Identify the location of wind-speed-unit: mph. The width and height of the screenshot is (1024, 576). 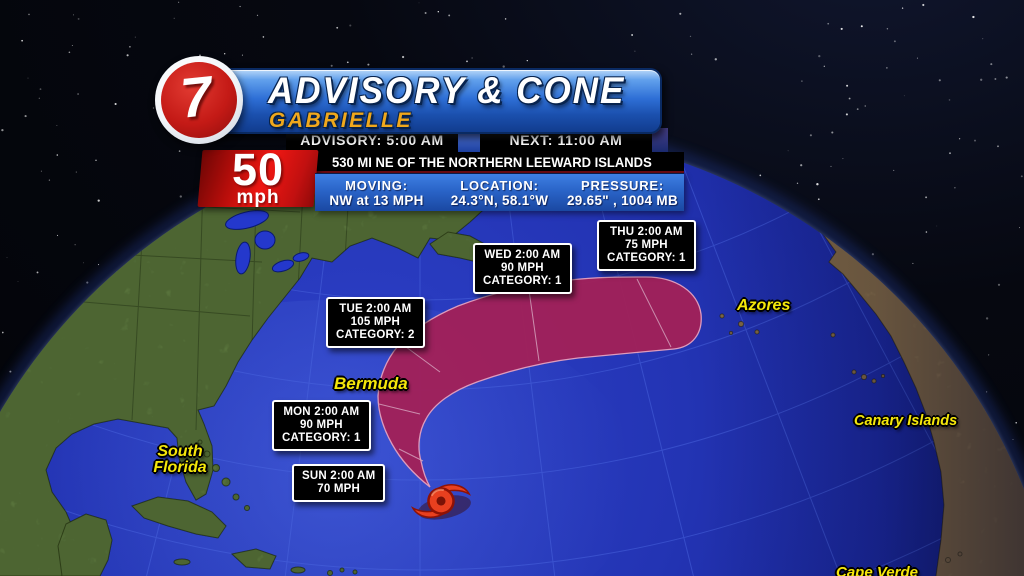
(258, 197).